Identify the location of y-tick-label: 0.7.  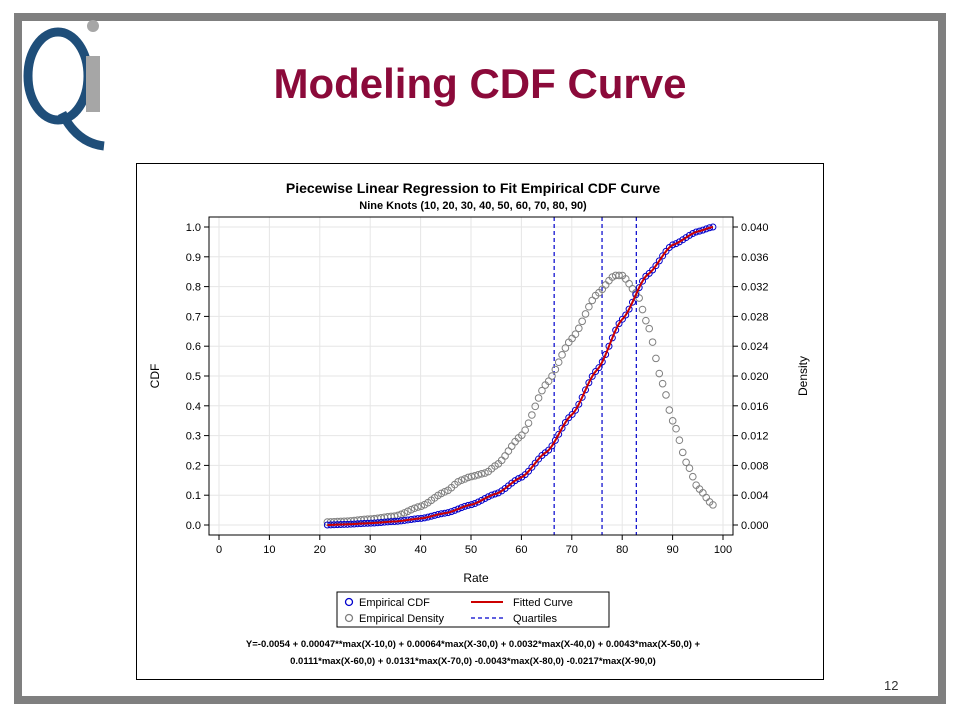
(193, 317).